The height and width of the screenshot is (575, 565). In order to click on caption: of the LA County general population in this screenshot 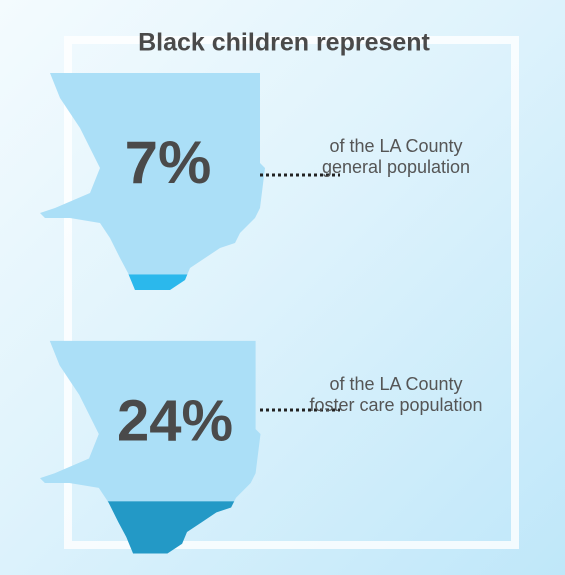, I will do `click(396, 156)`.